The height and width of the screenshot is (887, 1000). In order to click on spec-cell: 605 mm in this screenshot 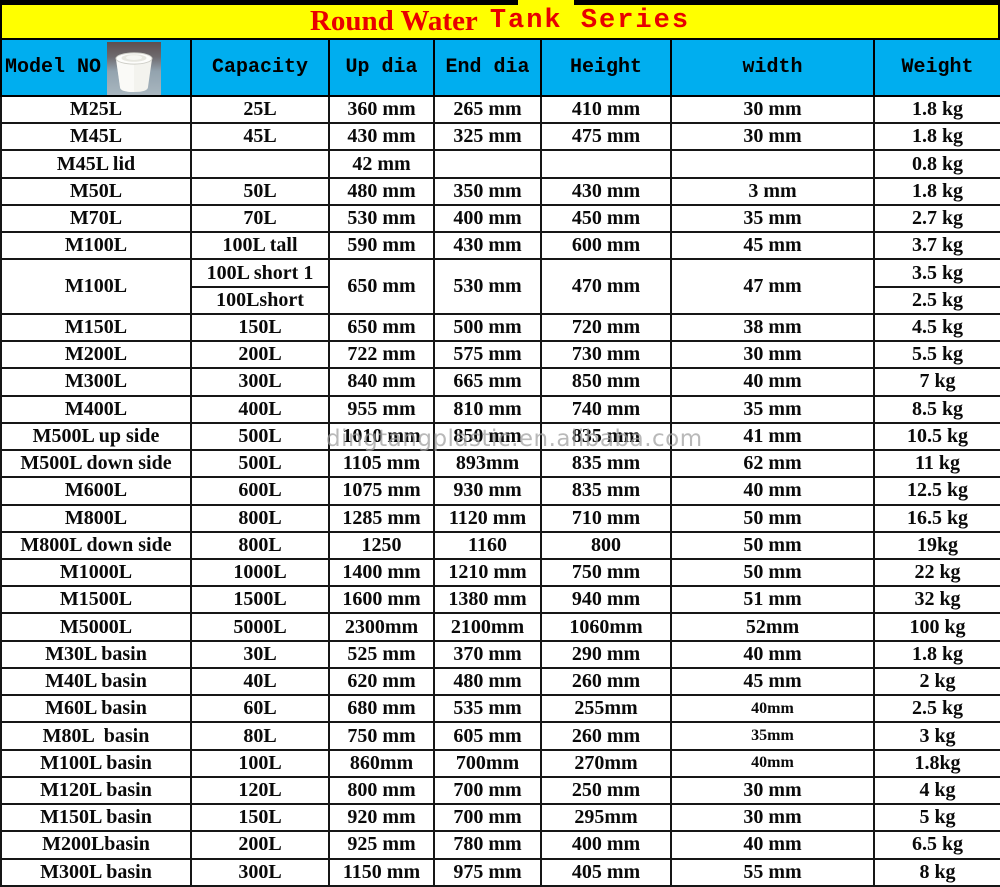, I will do `click(487, 736)`.